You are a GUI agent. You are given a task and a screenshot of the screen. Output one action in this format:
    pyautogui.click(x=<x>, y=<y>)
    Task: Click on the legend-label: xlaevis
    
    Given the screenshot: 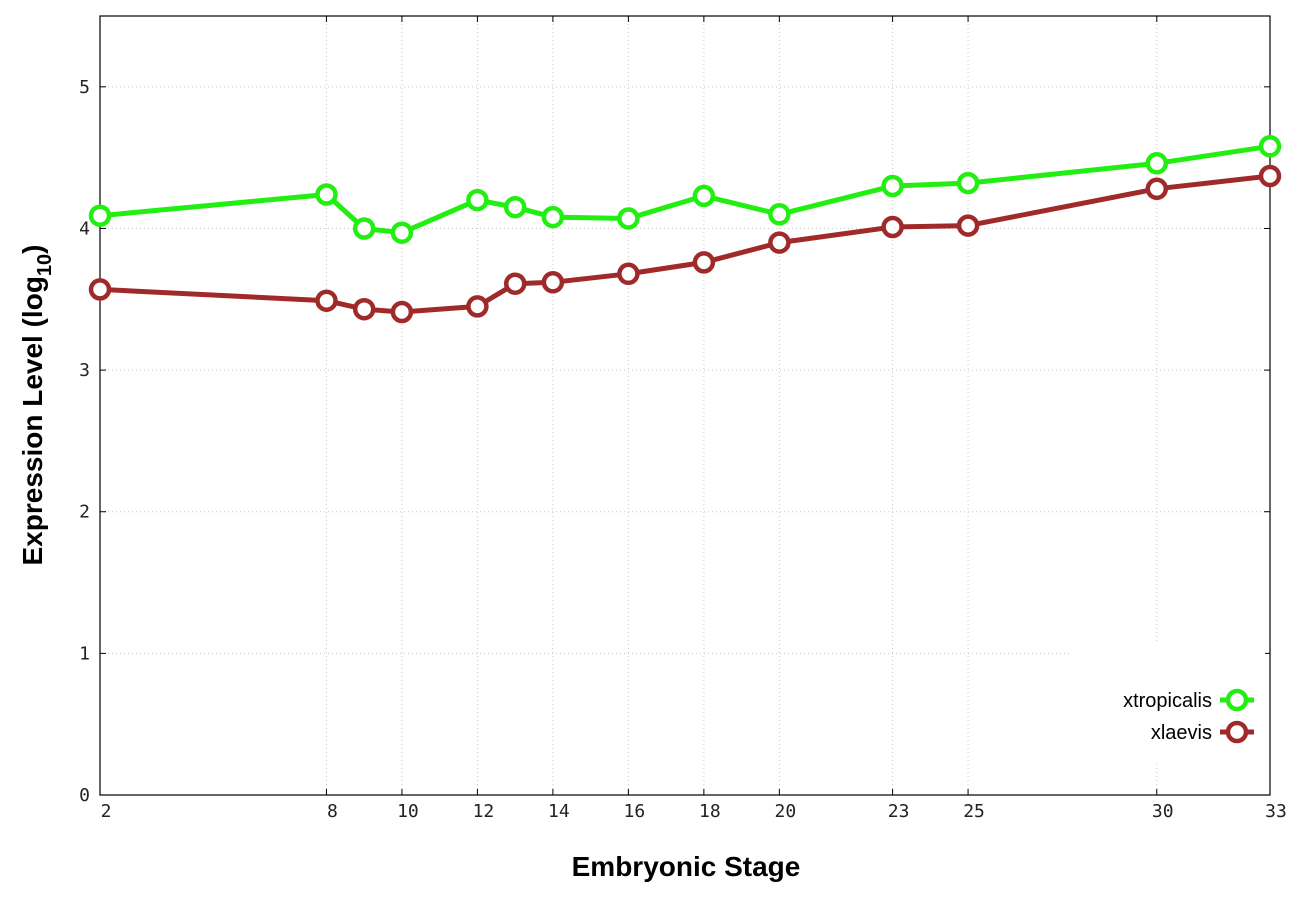 What is the action you would take?
    pyautogui.click(x=1181, y=733)
    